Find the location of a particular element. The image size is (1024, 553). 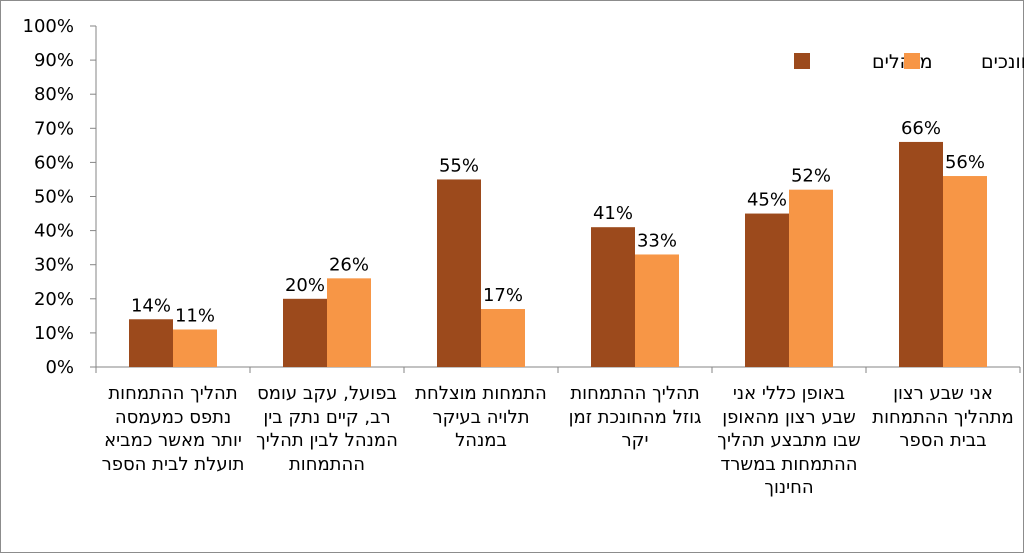

y-tick-label: 90% is located at coordinates (54, 60).